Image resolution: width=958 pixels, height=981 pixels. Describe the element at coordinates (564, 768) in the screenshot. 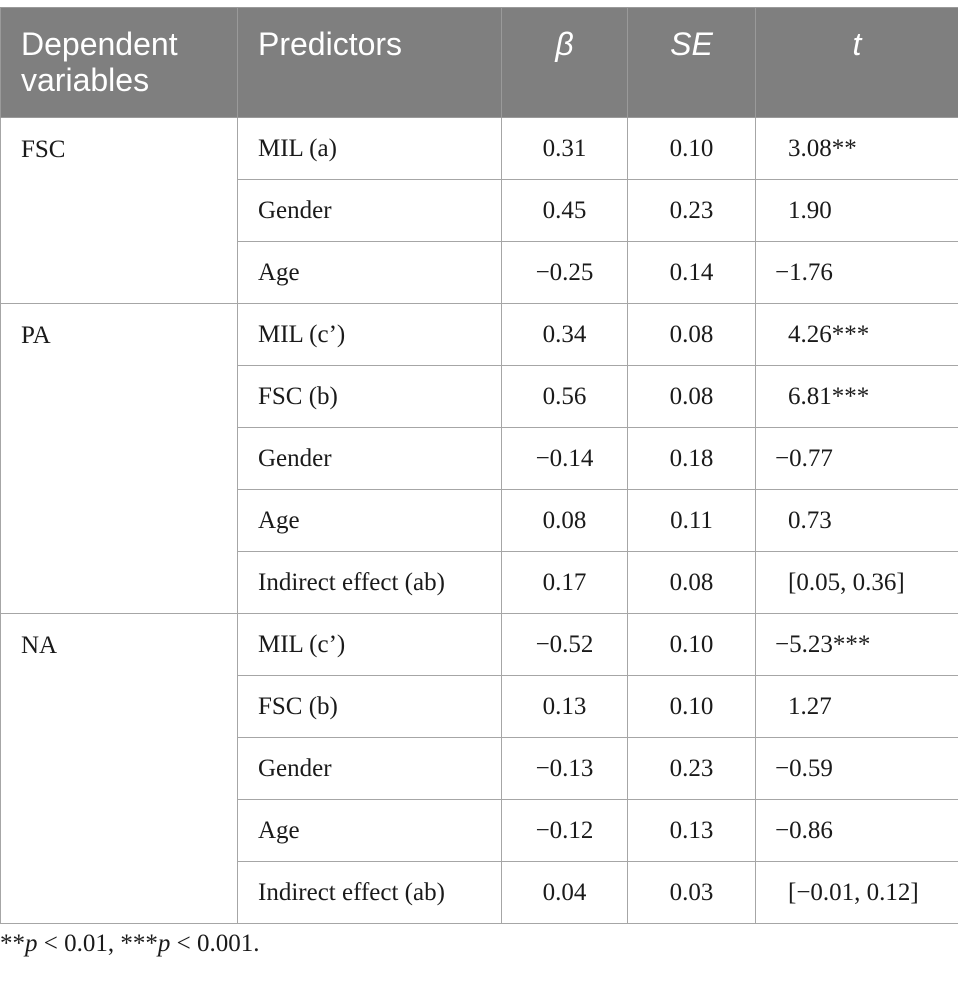

I see `beta-cell: −0.13` at that location.